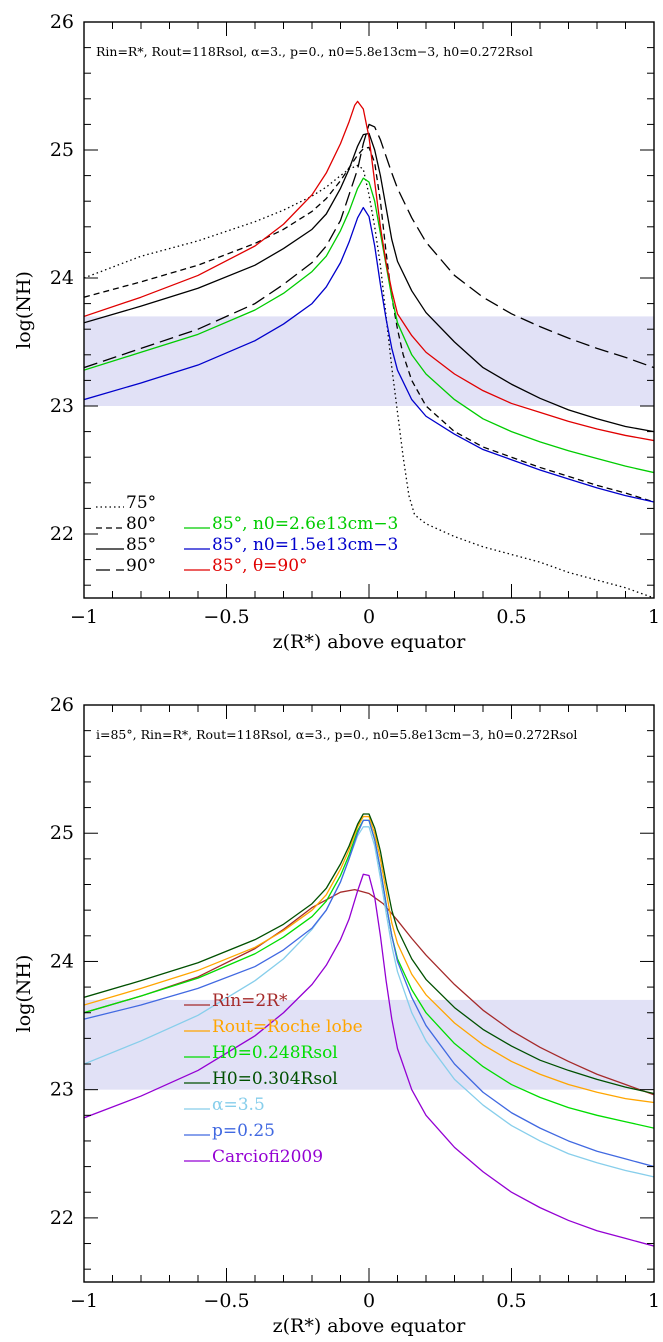  I want to click on legend-label: H0=0.304Rsol, so click(275, 1079).